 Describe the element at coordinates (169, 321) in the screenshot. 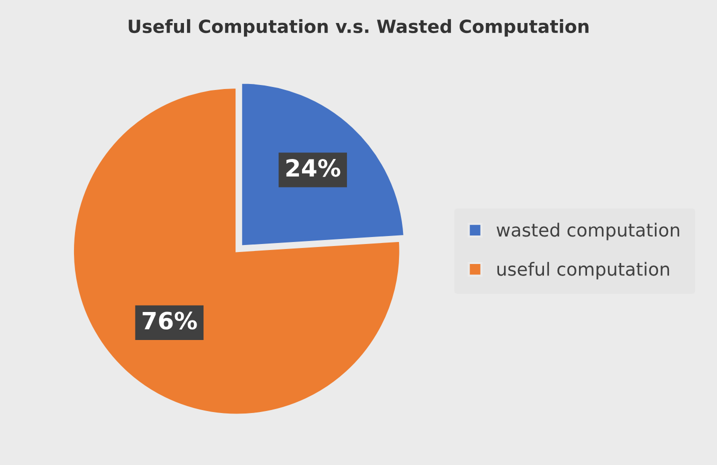

I see `data-label: 76%` at that location.